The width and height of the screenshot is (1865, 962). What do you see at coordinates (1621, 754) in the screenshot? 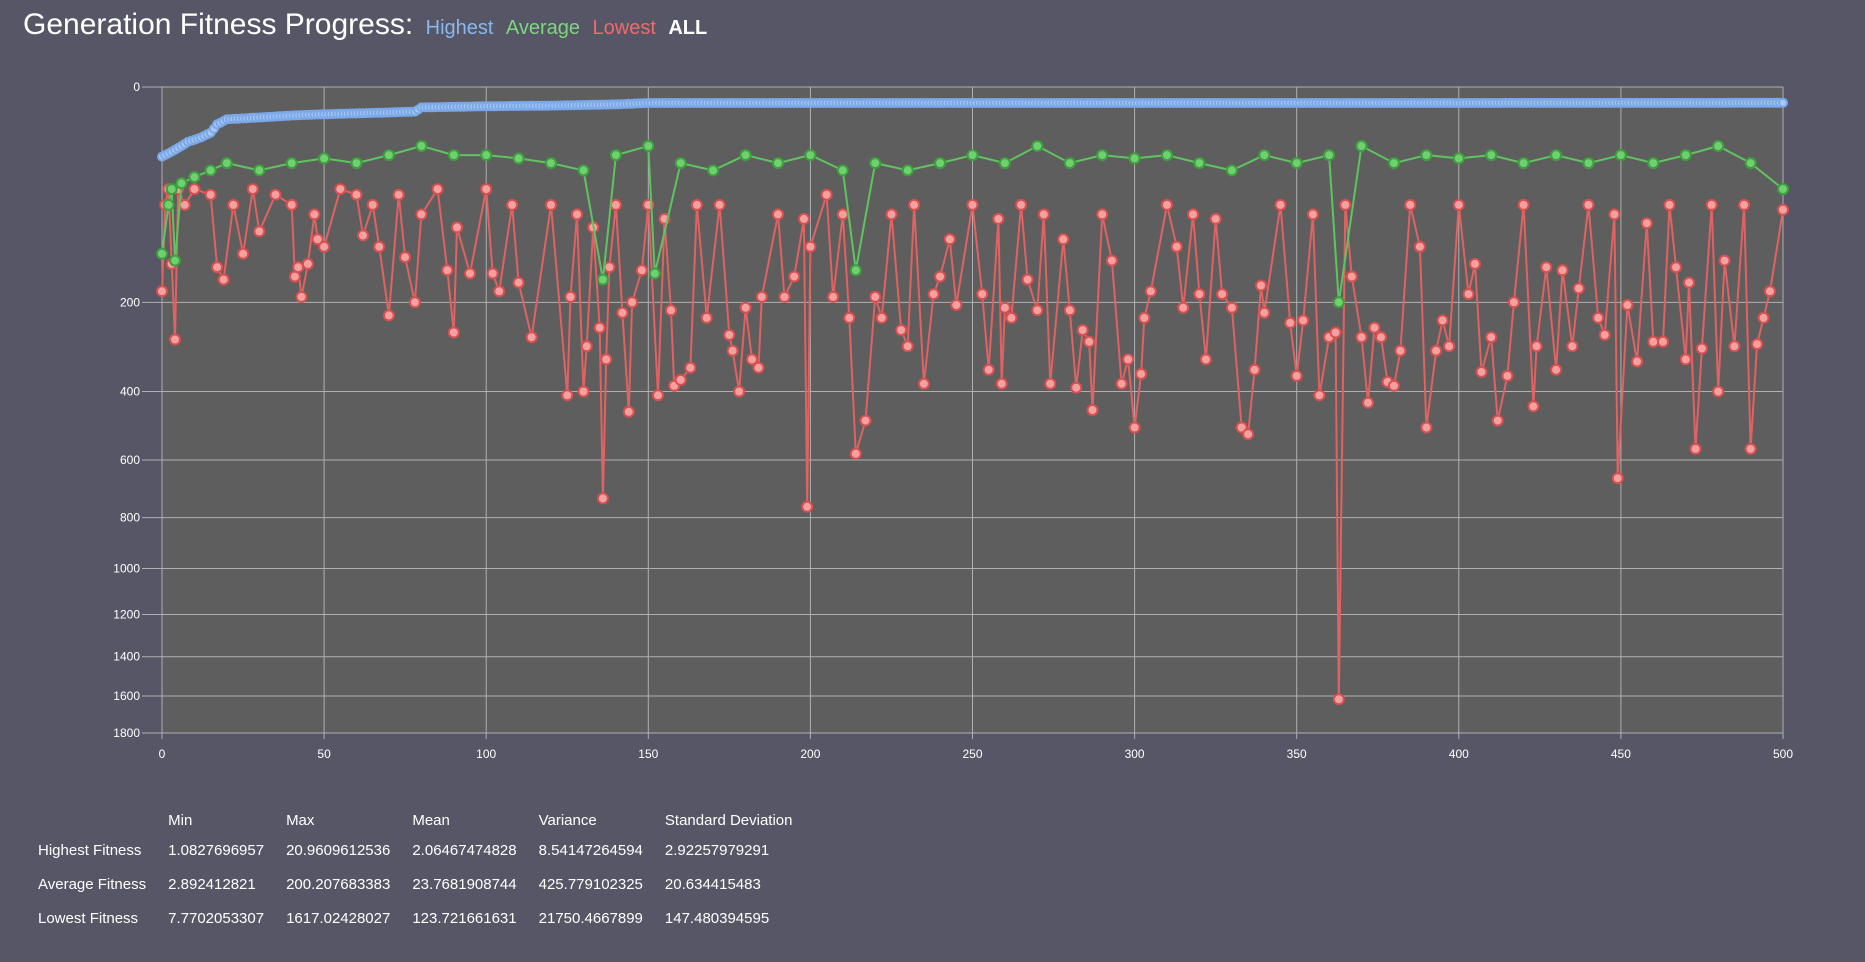
I see `x-tick-label: 450` at bounding box center [1621, 754].